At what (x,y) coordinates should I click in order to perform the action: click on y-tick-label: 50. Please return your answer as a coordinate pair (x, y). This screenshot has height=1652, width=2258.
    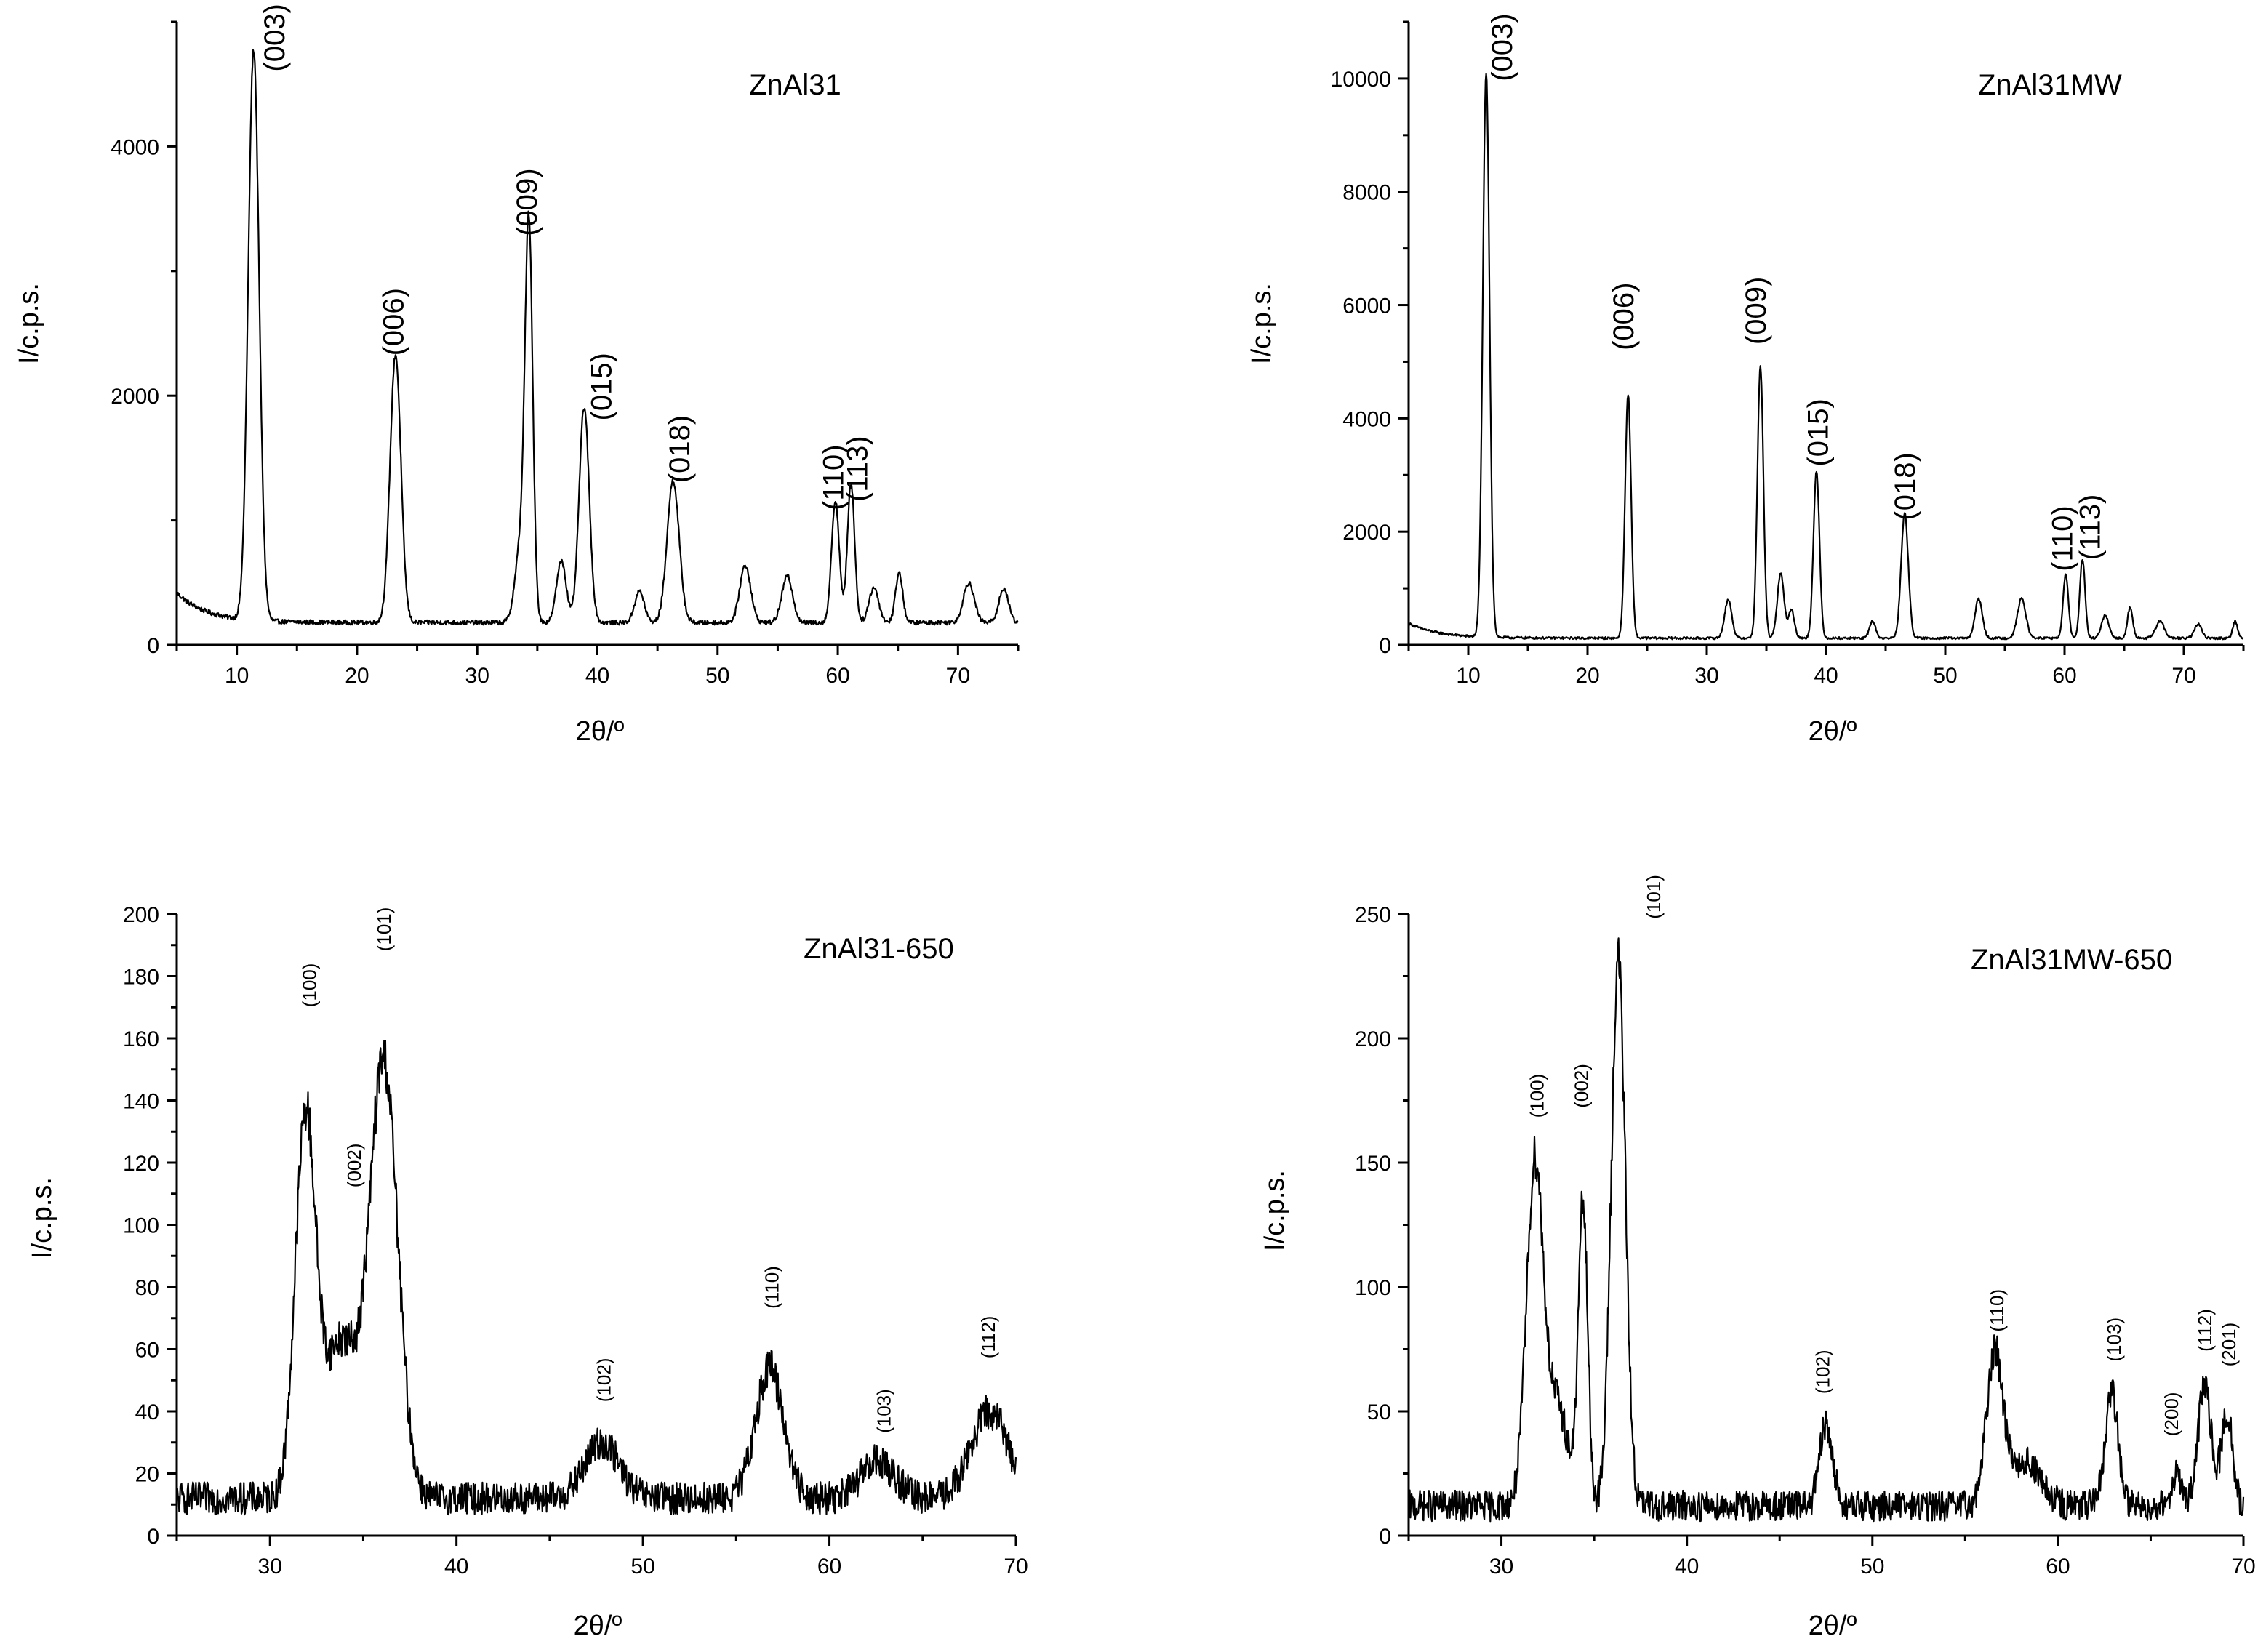
    Looking at the image, I should click on (1379, 1412).